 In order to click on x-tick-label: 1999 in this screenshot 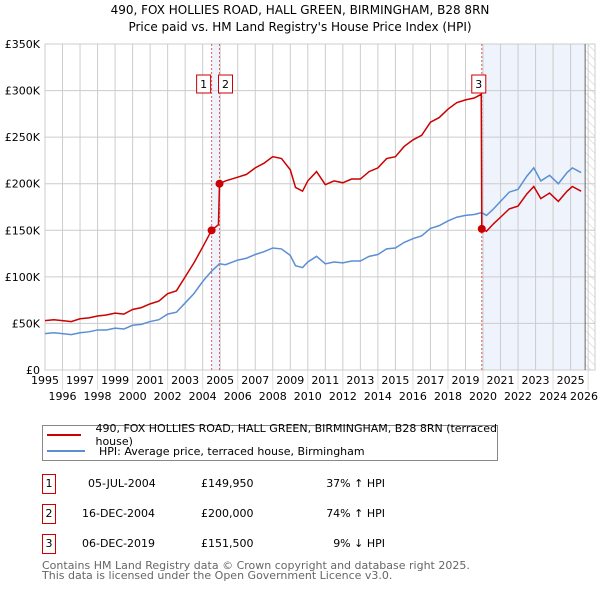, I will do `click(115, 380)`.